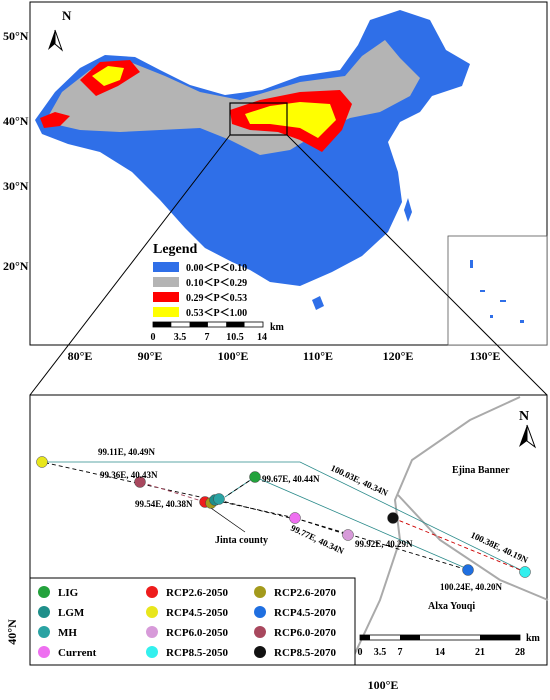 This screenshot has width=550, height=700. What do you see at coordinates (471, 587) in the screenshot?
I see `coordinate-label: 100.24E, 40.20N` at bounding box center [471, 587].